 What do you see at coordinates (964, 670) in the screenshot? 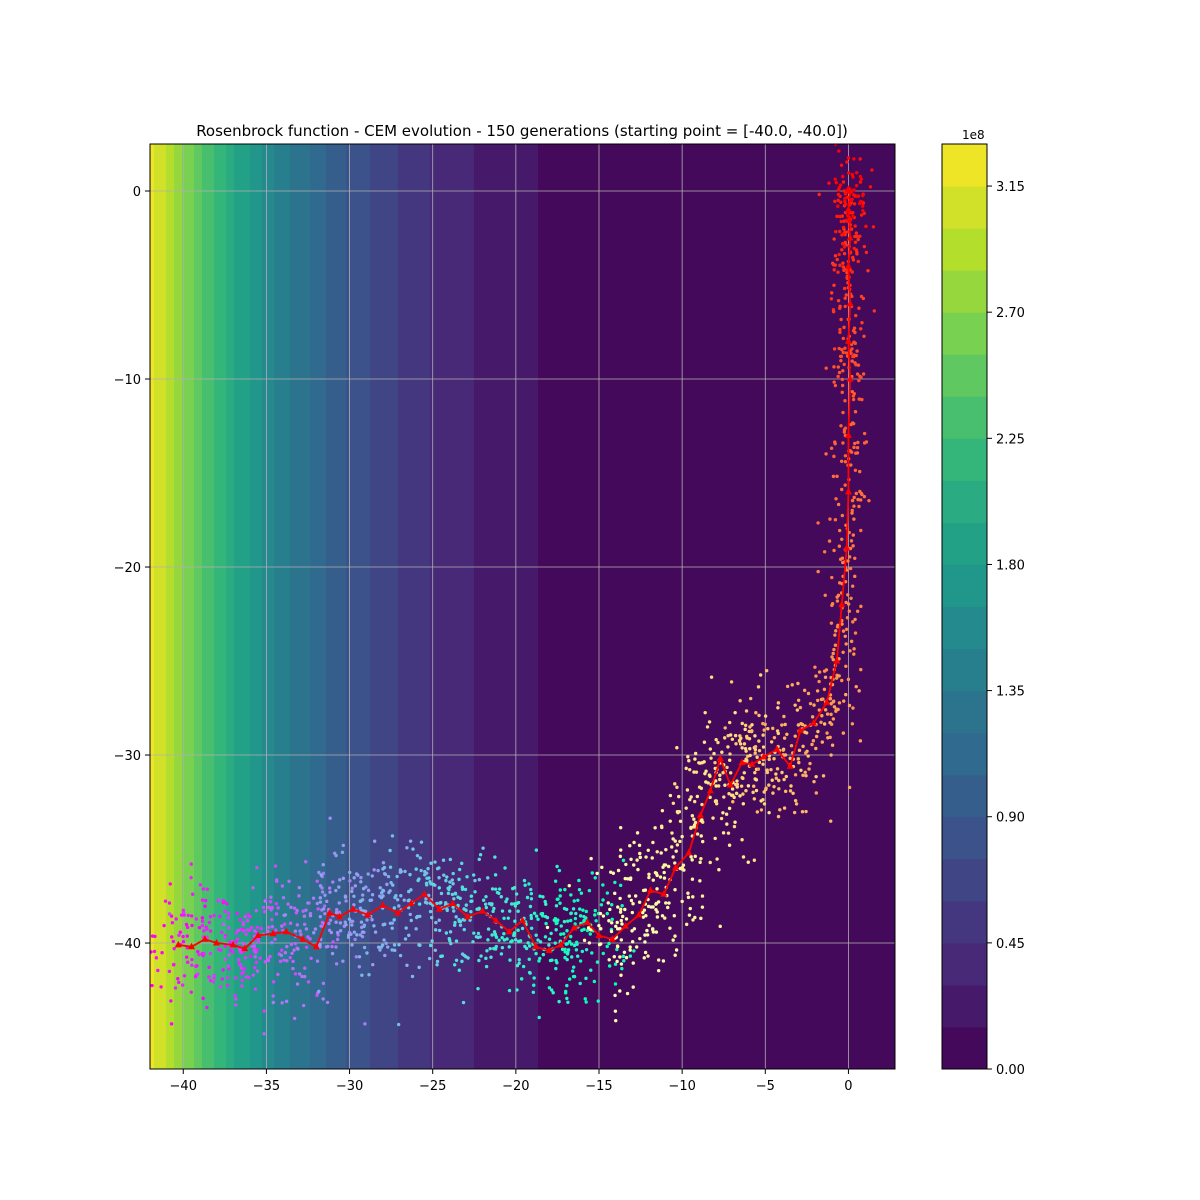
I see `colorbar-band` at bounding box center [964, 670].